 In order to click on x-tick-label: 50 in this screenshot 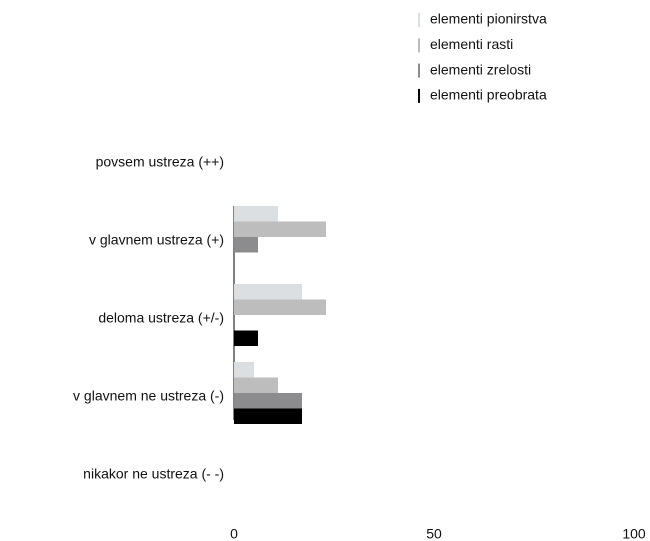, I will do `click(434, 533)`.